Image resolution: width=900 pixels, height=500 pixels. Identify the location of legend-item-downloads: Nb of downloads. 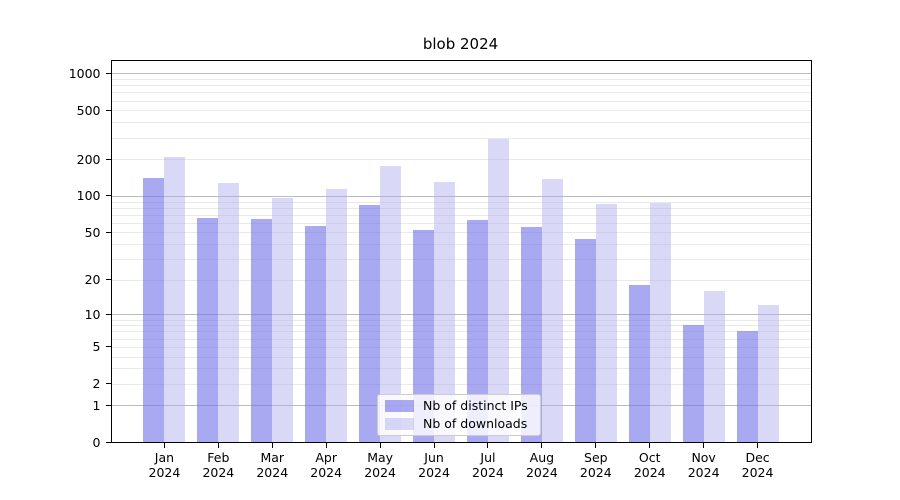
(459, 424).